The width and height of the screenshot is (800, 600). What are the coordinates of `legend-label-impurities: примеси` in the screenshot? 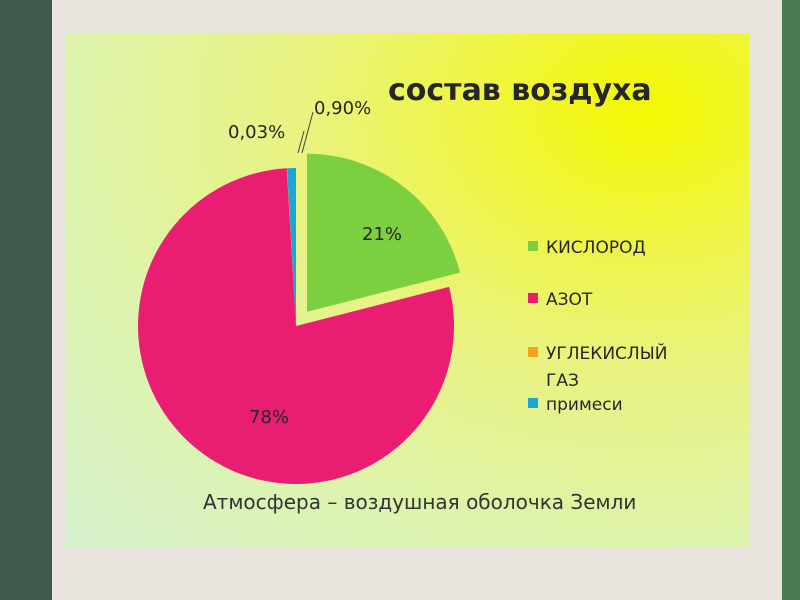 It's located at (584, 405).